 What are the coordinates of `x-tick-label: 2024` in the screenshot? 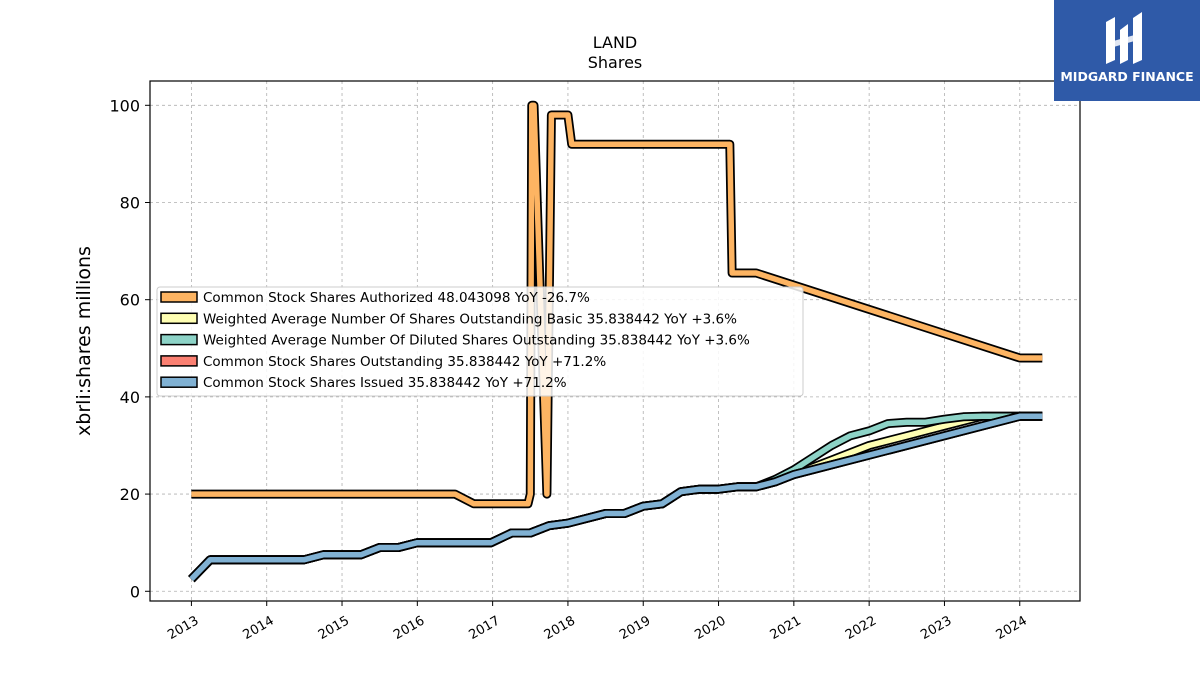 It's located at (1012, 628).